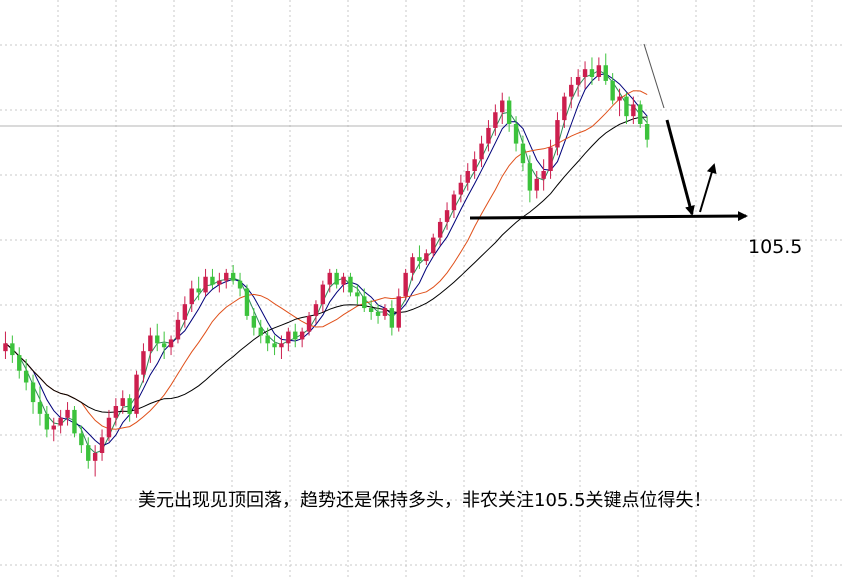  Describe the element at coordinates (654, 76) in the screenshot. I see `trend-line` at that location.